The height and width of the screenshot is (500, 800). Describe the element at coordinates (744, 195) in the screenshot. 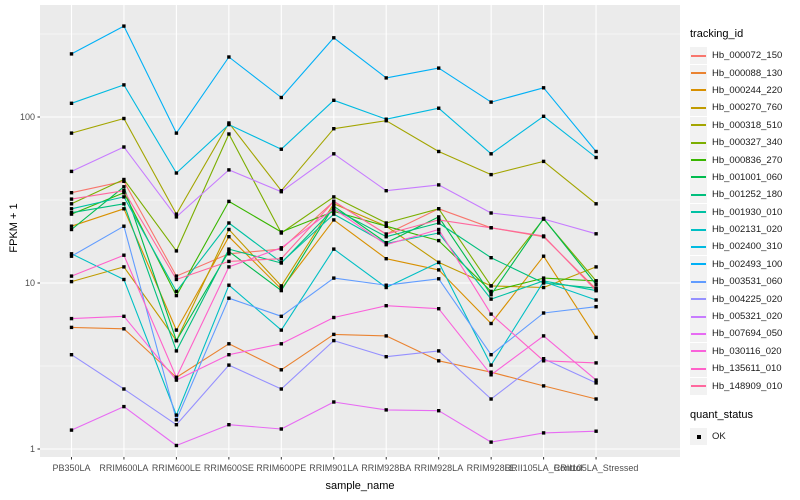

I see `legend-item-Hb_001252_180: Hb_001252_180` at that location.